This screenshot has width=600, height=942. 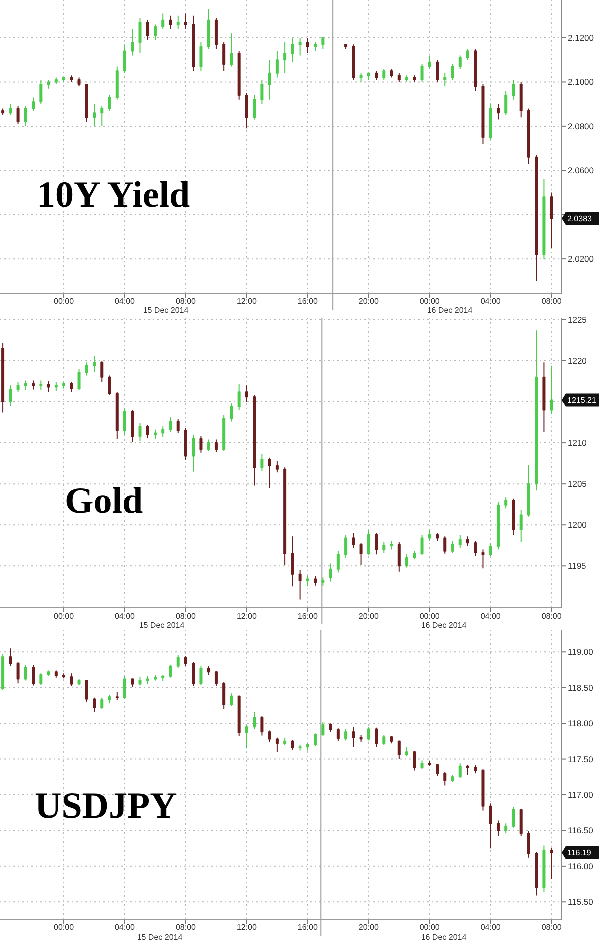 What do you see at coordinates (581, 723) in the screenshot?
I see `y-tick-label: 118.00` at bounding box center [581, 723].